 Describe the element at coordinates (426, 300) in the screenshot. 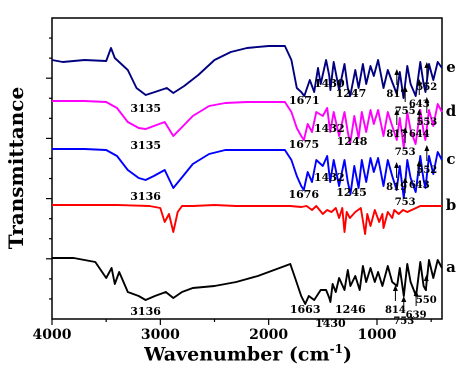

I see `peak-label: 550` at that location.